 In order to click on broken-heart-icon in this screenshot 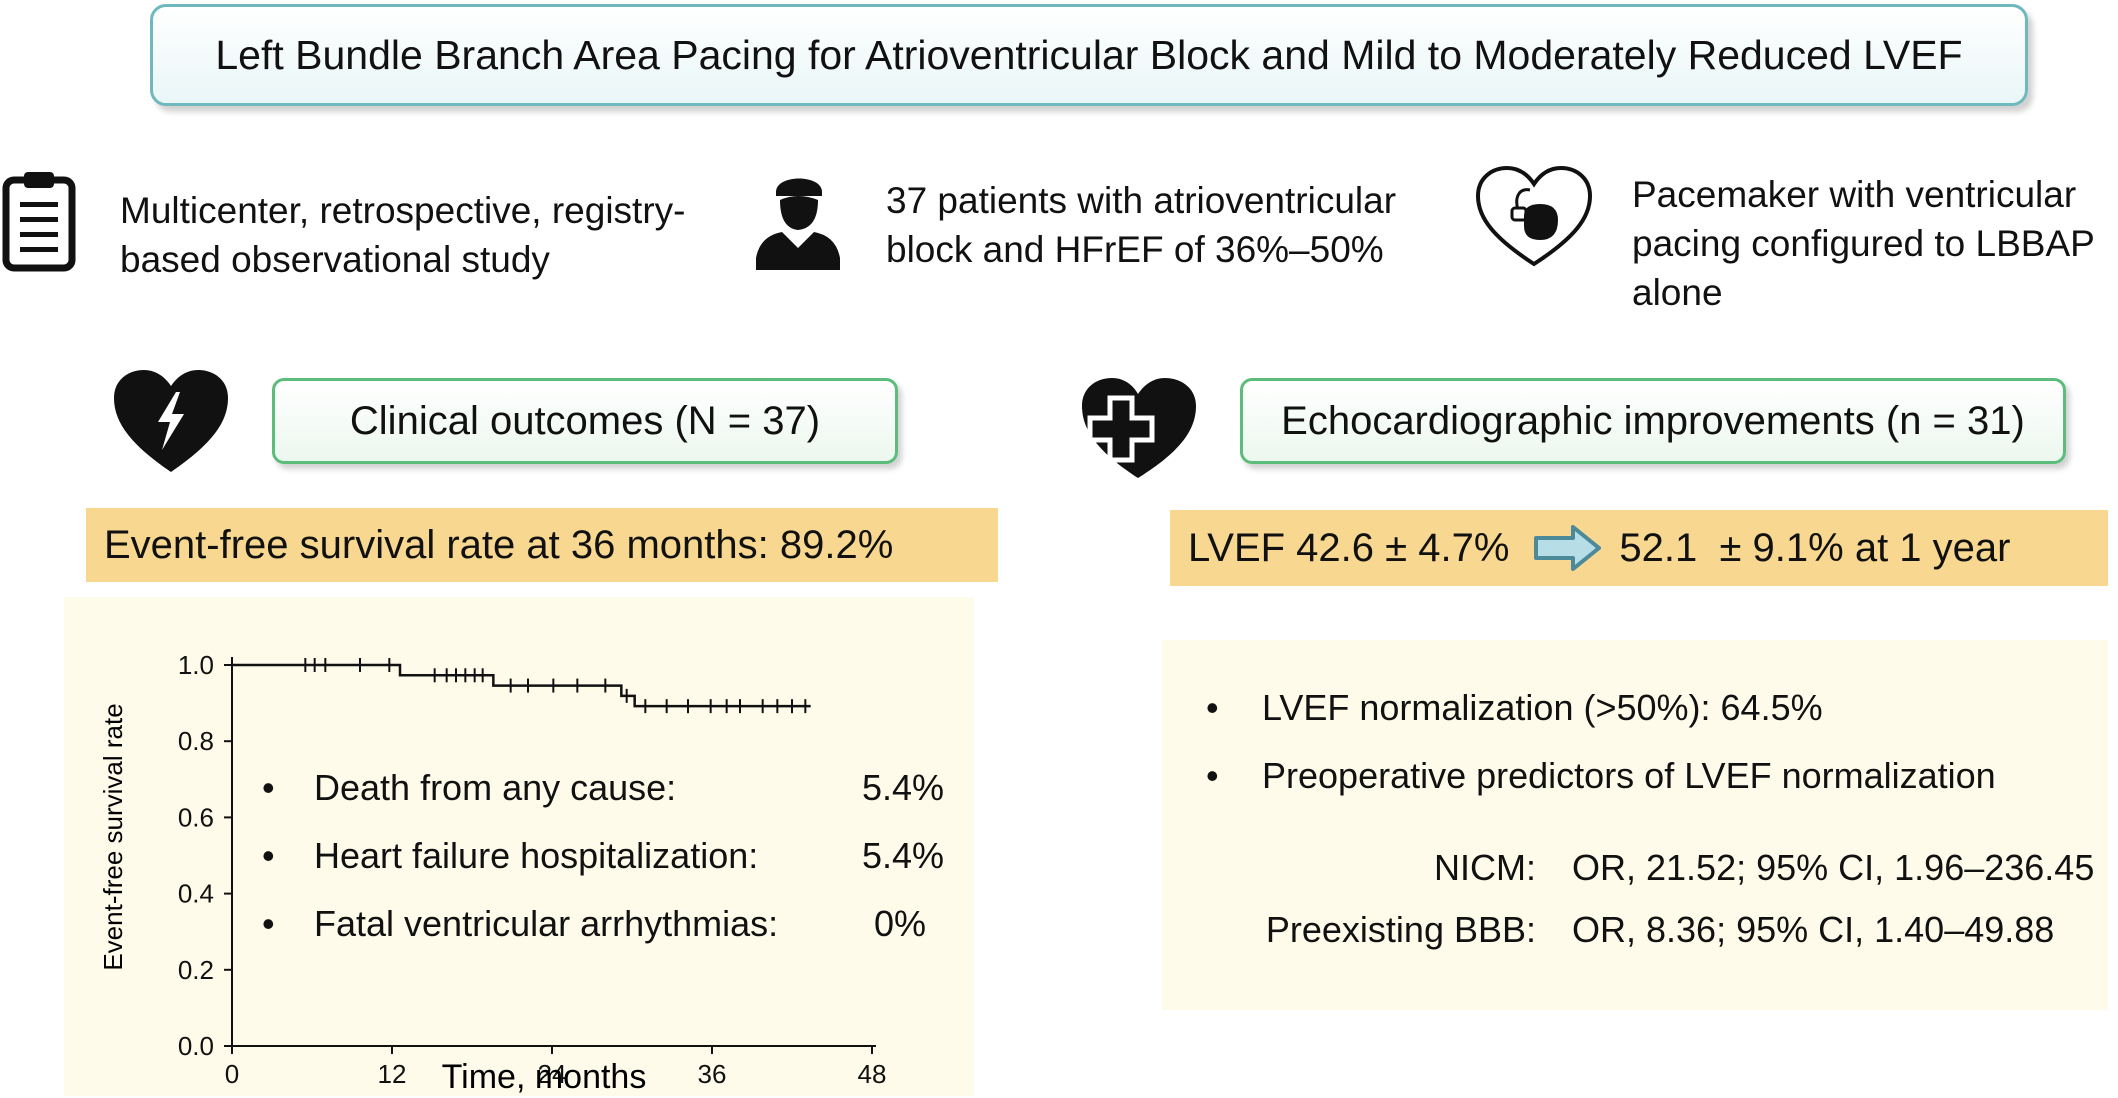, I will do `click(171, 421)`.